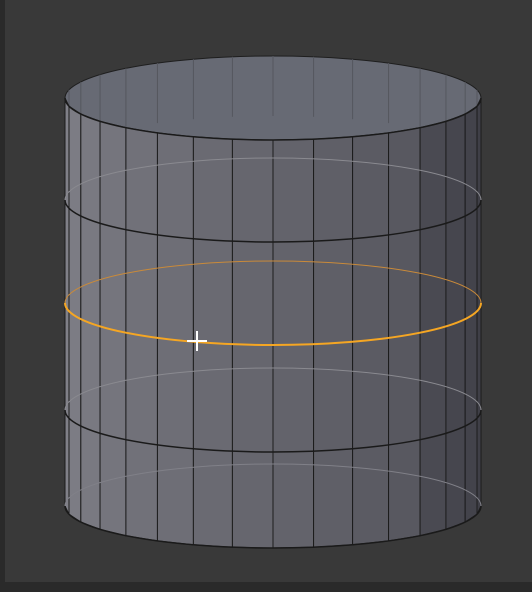 The width and height of the screenshot is (532, 592). I want to click on frame-left, so click(2, 296).